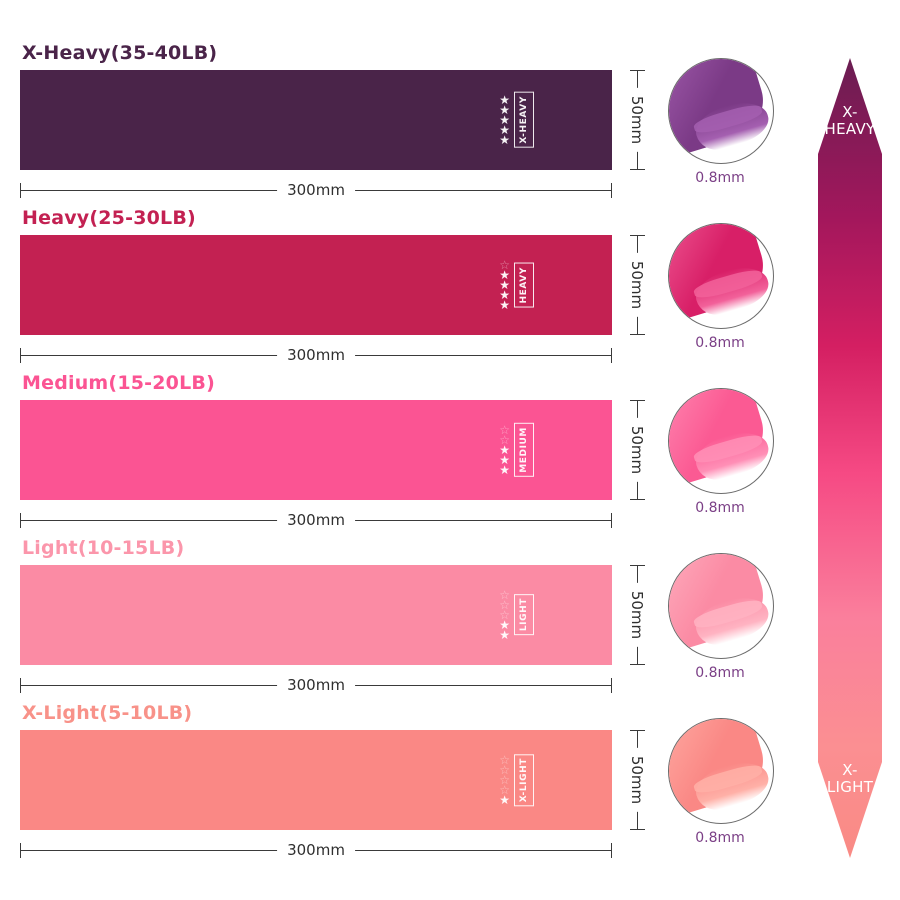 Image resolution: width=900 pixels, height=900 pixels. What do you see at coordinates (316, 450) in the screenshot?
I see `resistance-band-medium: ☆ ☆ ★ ★ ★ MEDIUM` at bounding box center [316, 450].